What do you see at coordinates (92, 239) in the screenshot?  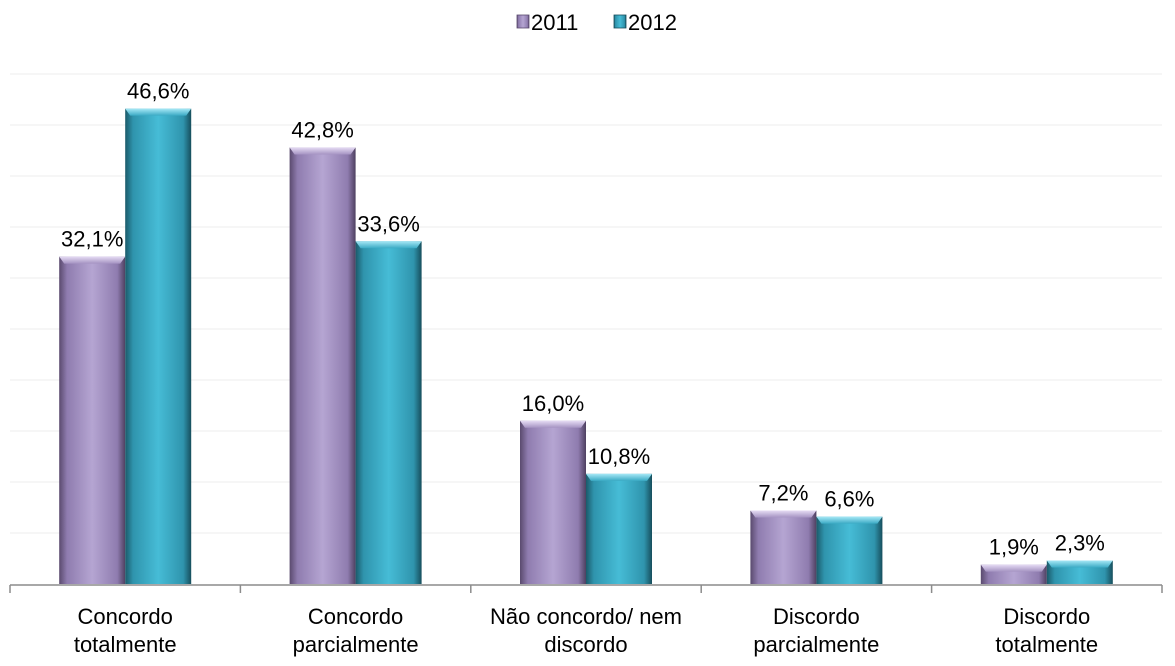 I see `data-label: 32,1%` at bounding box center [92, 239].